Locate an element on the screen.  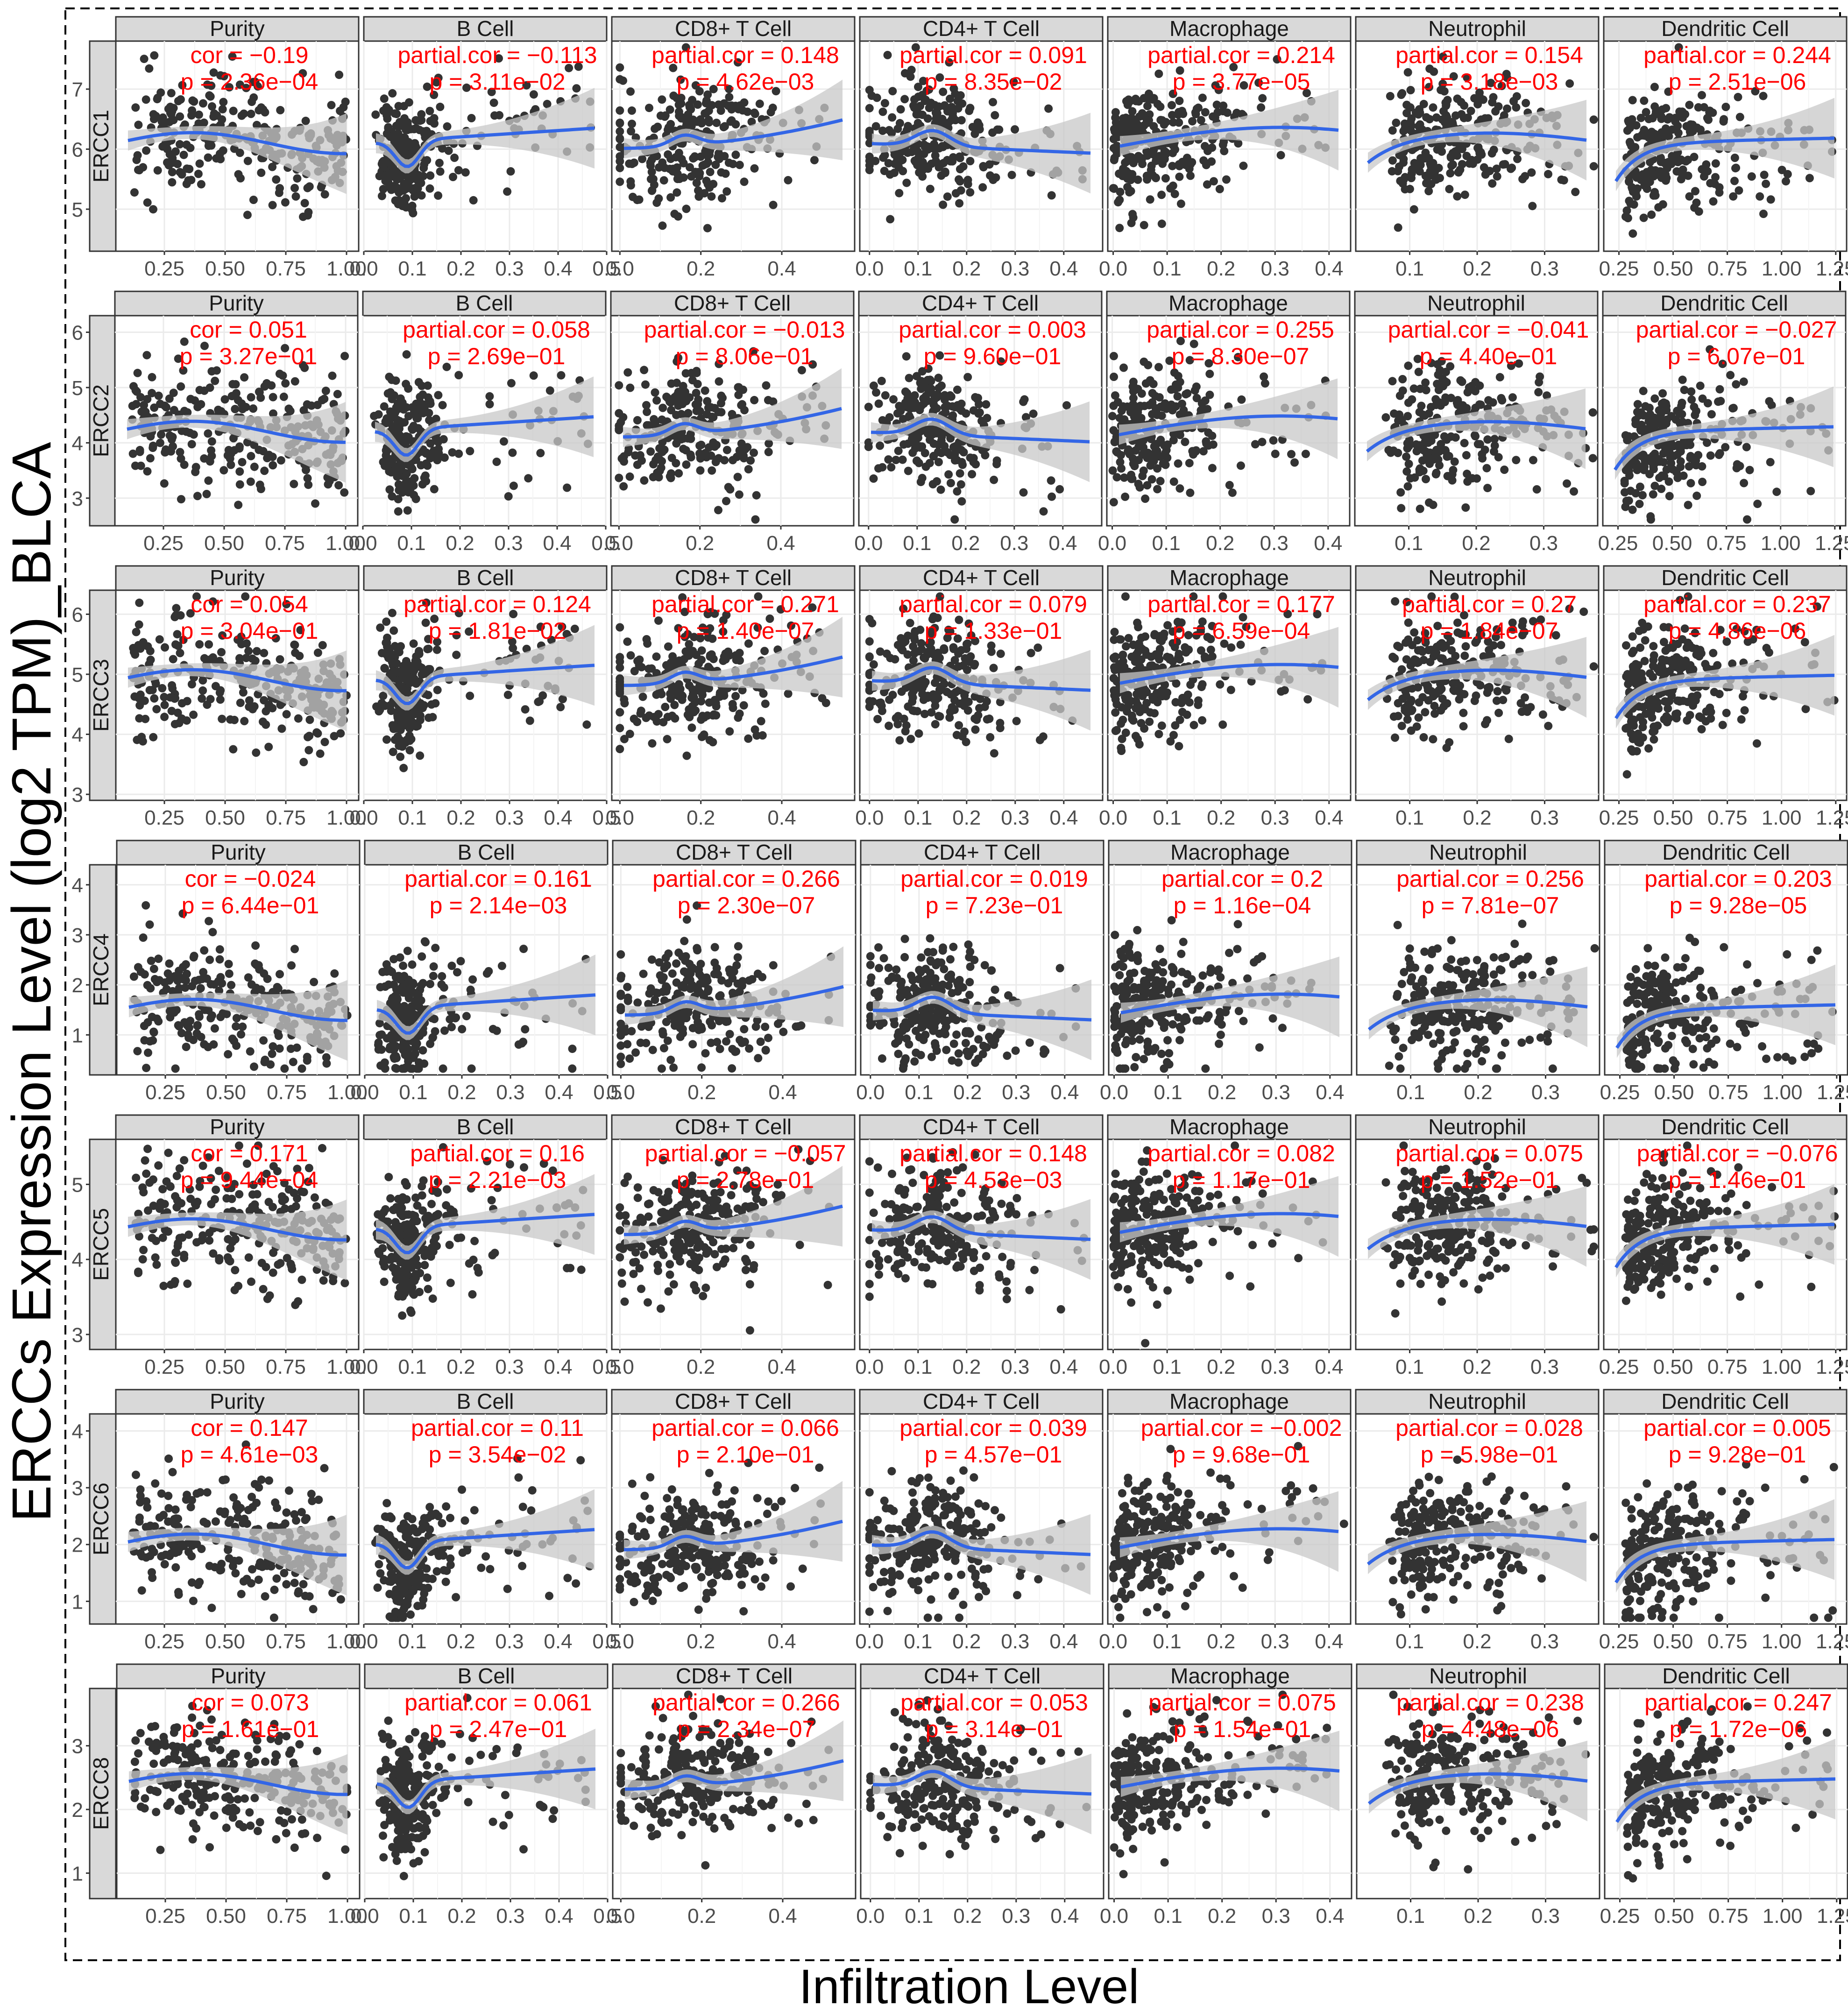
x-tick-label: 1.00 is located at coordinates (1782, 269).